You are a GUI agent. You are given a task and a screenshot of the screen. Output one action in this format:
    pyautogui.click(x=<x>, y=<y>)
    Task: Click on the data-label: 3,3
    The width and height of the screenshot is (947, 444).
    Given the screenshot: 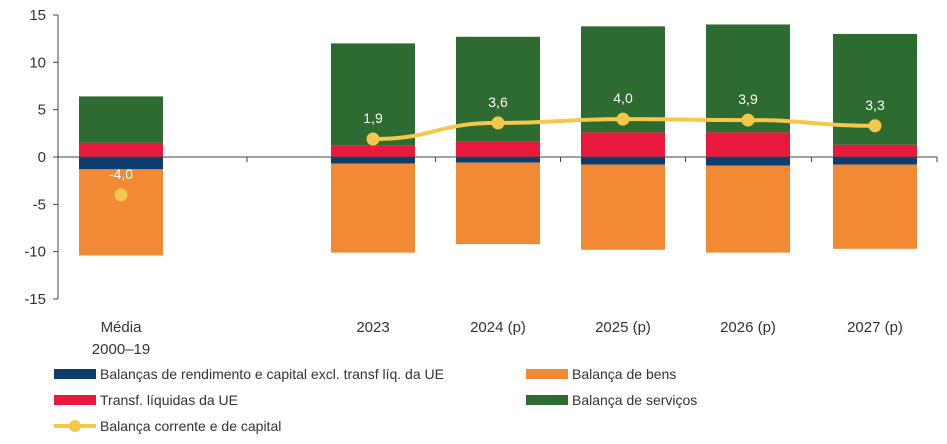 What is the action you would take?
    pyautogui.click(x=875, y=105)
    